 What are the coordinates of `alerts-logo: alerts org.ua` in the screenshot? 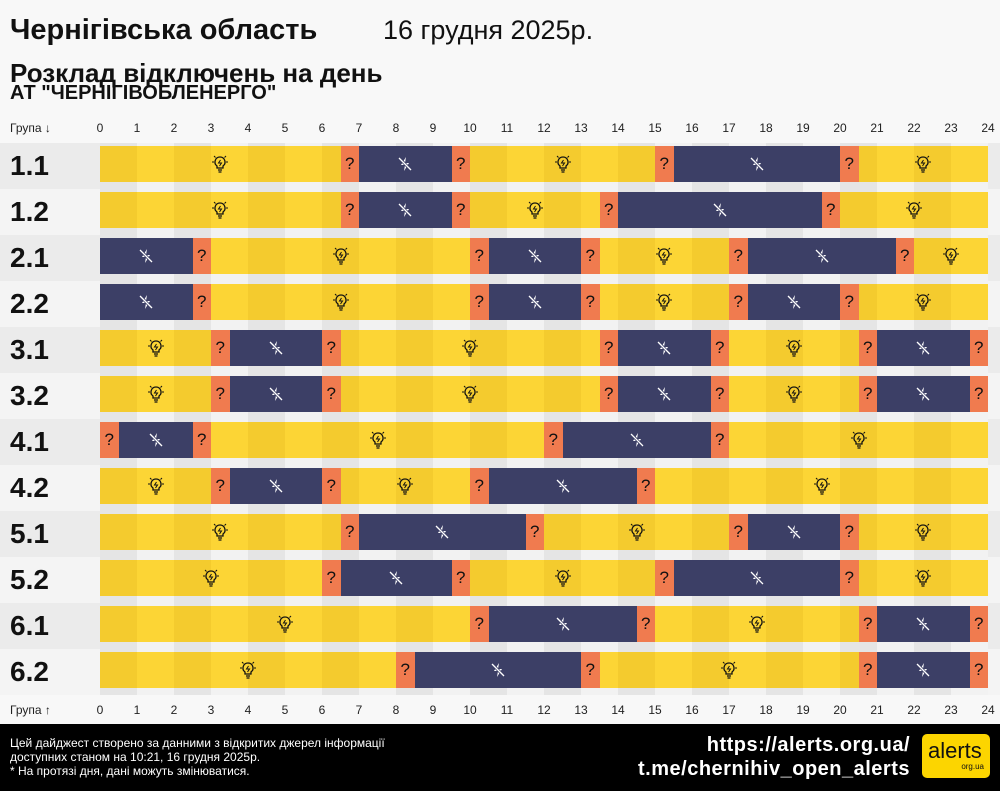 It's located at (956, 756).